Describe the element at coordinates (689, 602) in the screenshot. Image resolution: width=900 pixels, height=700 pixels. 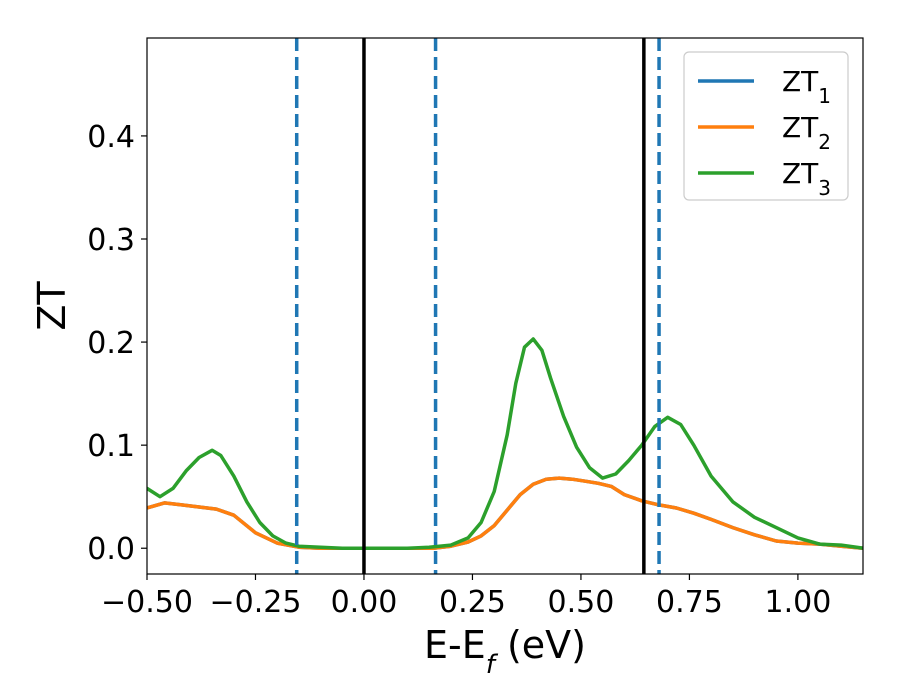
I see `x-tick-label: 0.75` at that location.